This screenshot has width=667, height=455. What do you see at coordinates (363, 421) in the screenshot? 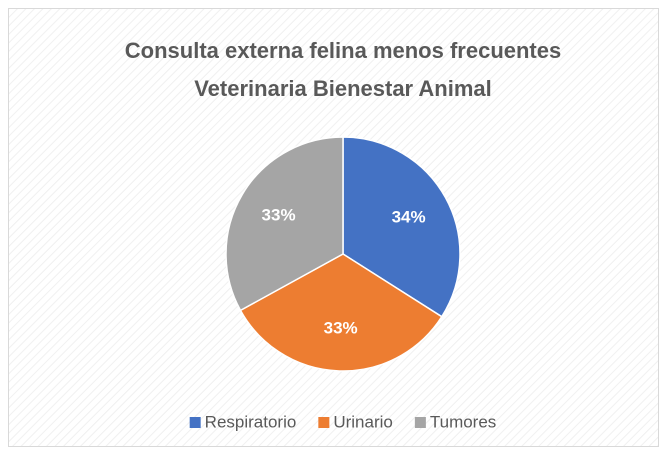
I see `legend-label: Urinario` at bounding box center [363, 421].